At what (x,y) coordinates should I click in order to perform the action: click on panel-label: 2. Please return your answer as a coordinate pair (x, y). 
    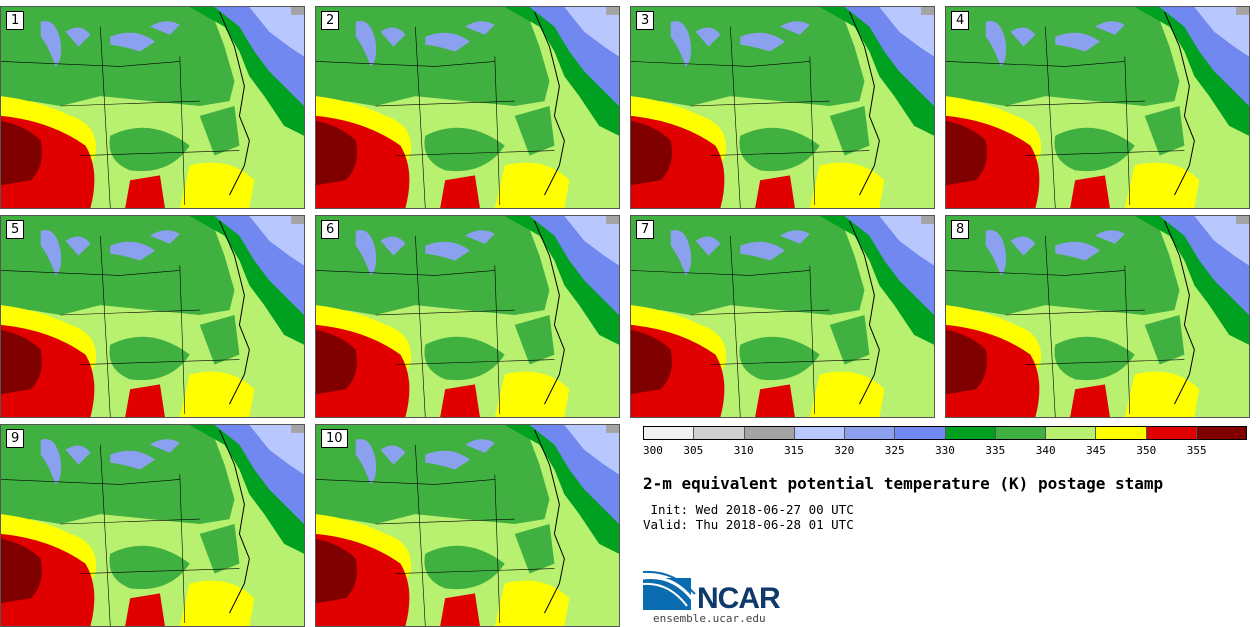
    Looking at the image, I should click on (330, 20).